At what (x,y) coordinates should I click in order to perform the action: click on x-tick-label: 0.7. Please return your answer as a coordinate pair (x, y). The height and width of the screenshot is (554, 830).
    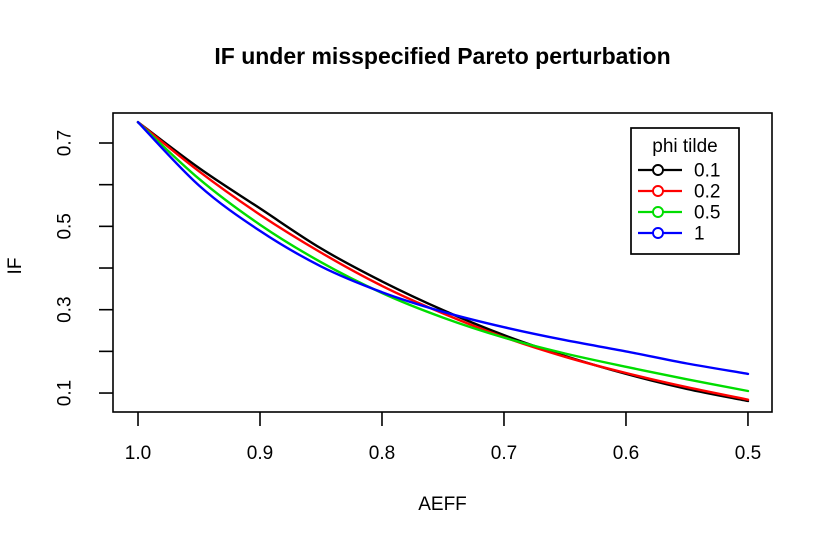
    Looking at the image, I should click on (504, 453).